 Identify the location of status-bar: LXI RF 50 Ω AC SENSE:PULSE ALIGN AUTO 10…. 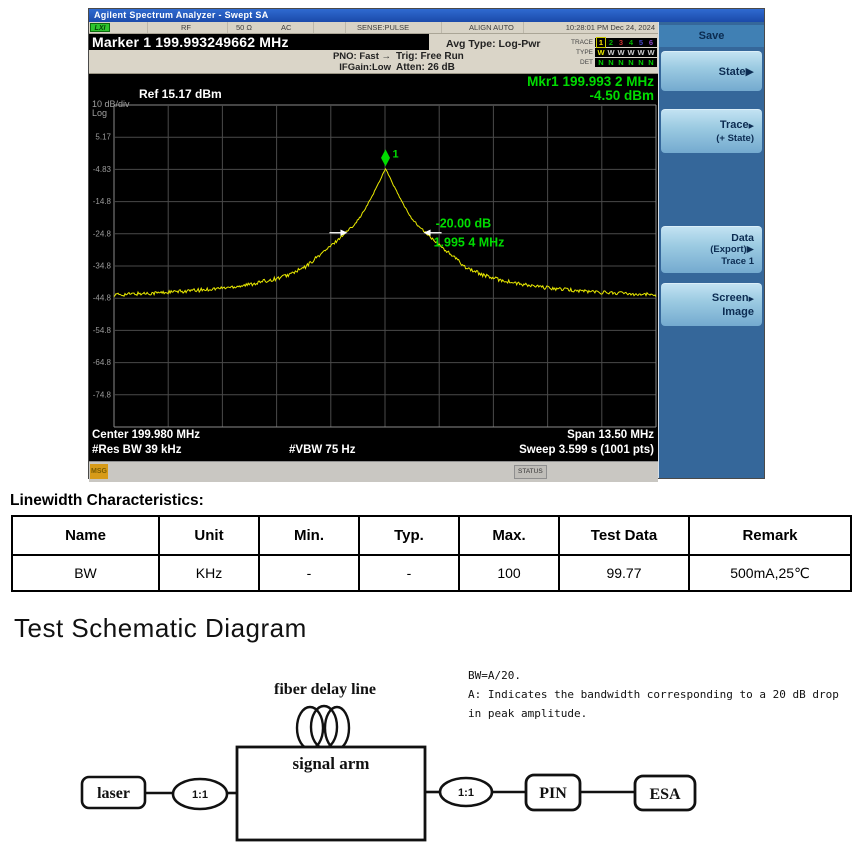
(373, 28).